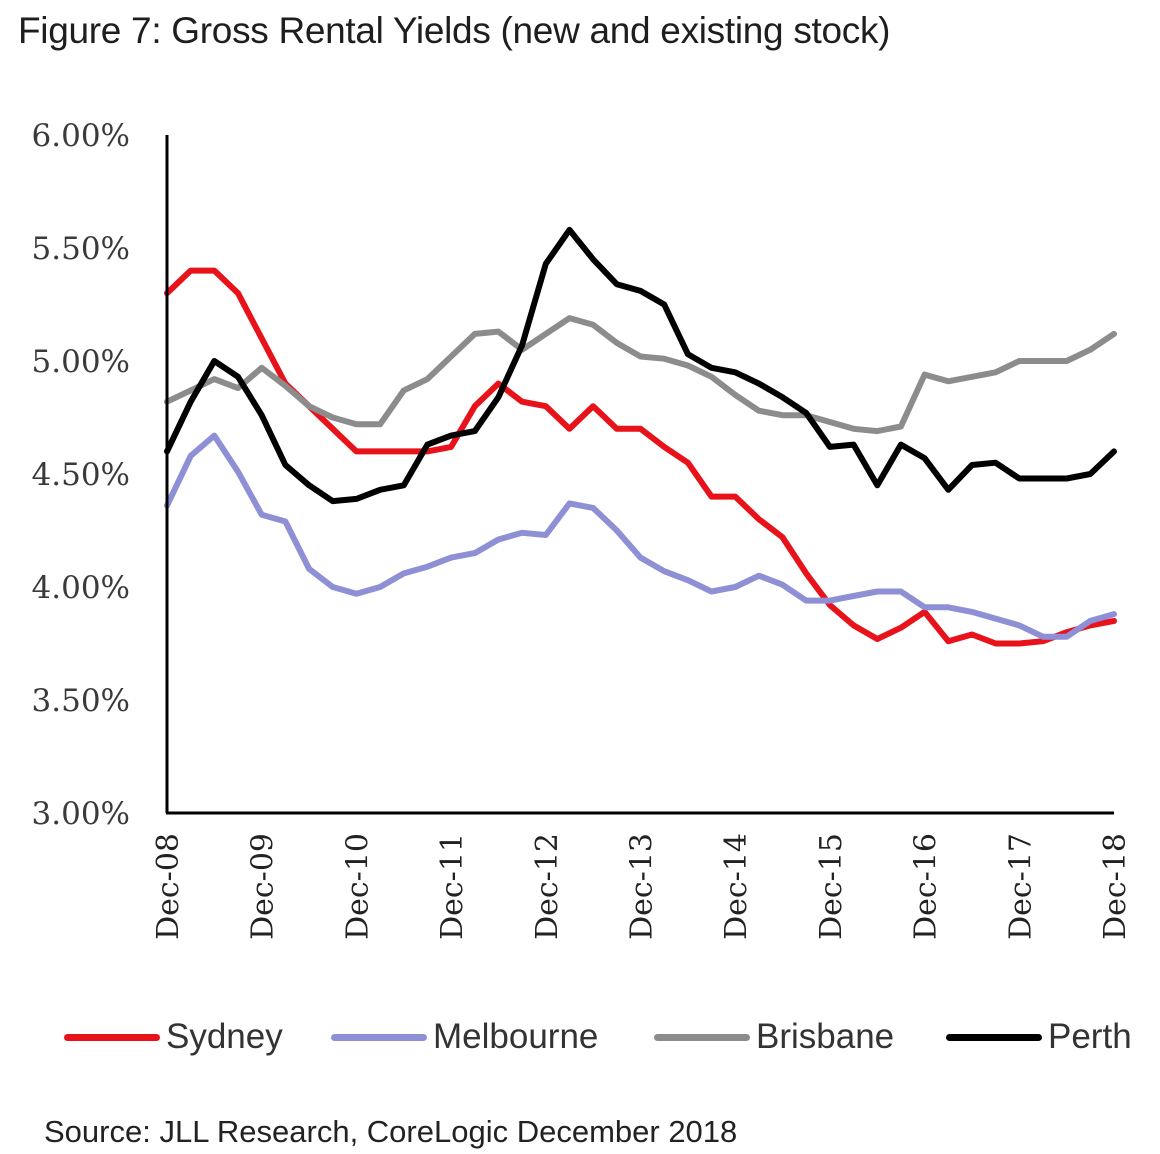 The width and height of the screenshot is (1160, 1154). I want to click on legend: Sydney Melbourne Brisbane Perth, so click(580, 1037).